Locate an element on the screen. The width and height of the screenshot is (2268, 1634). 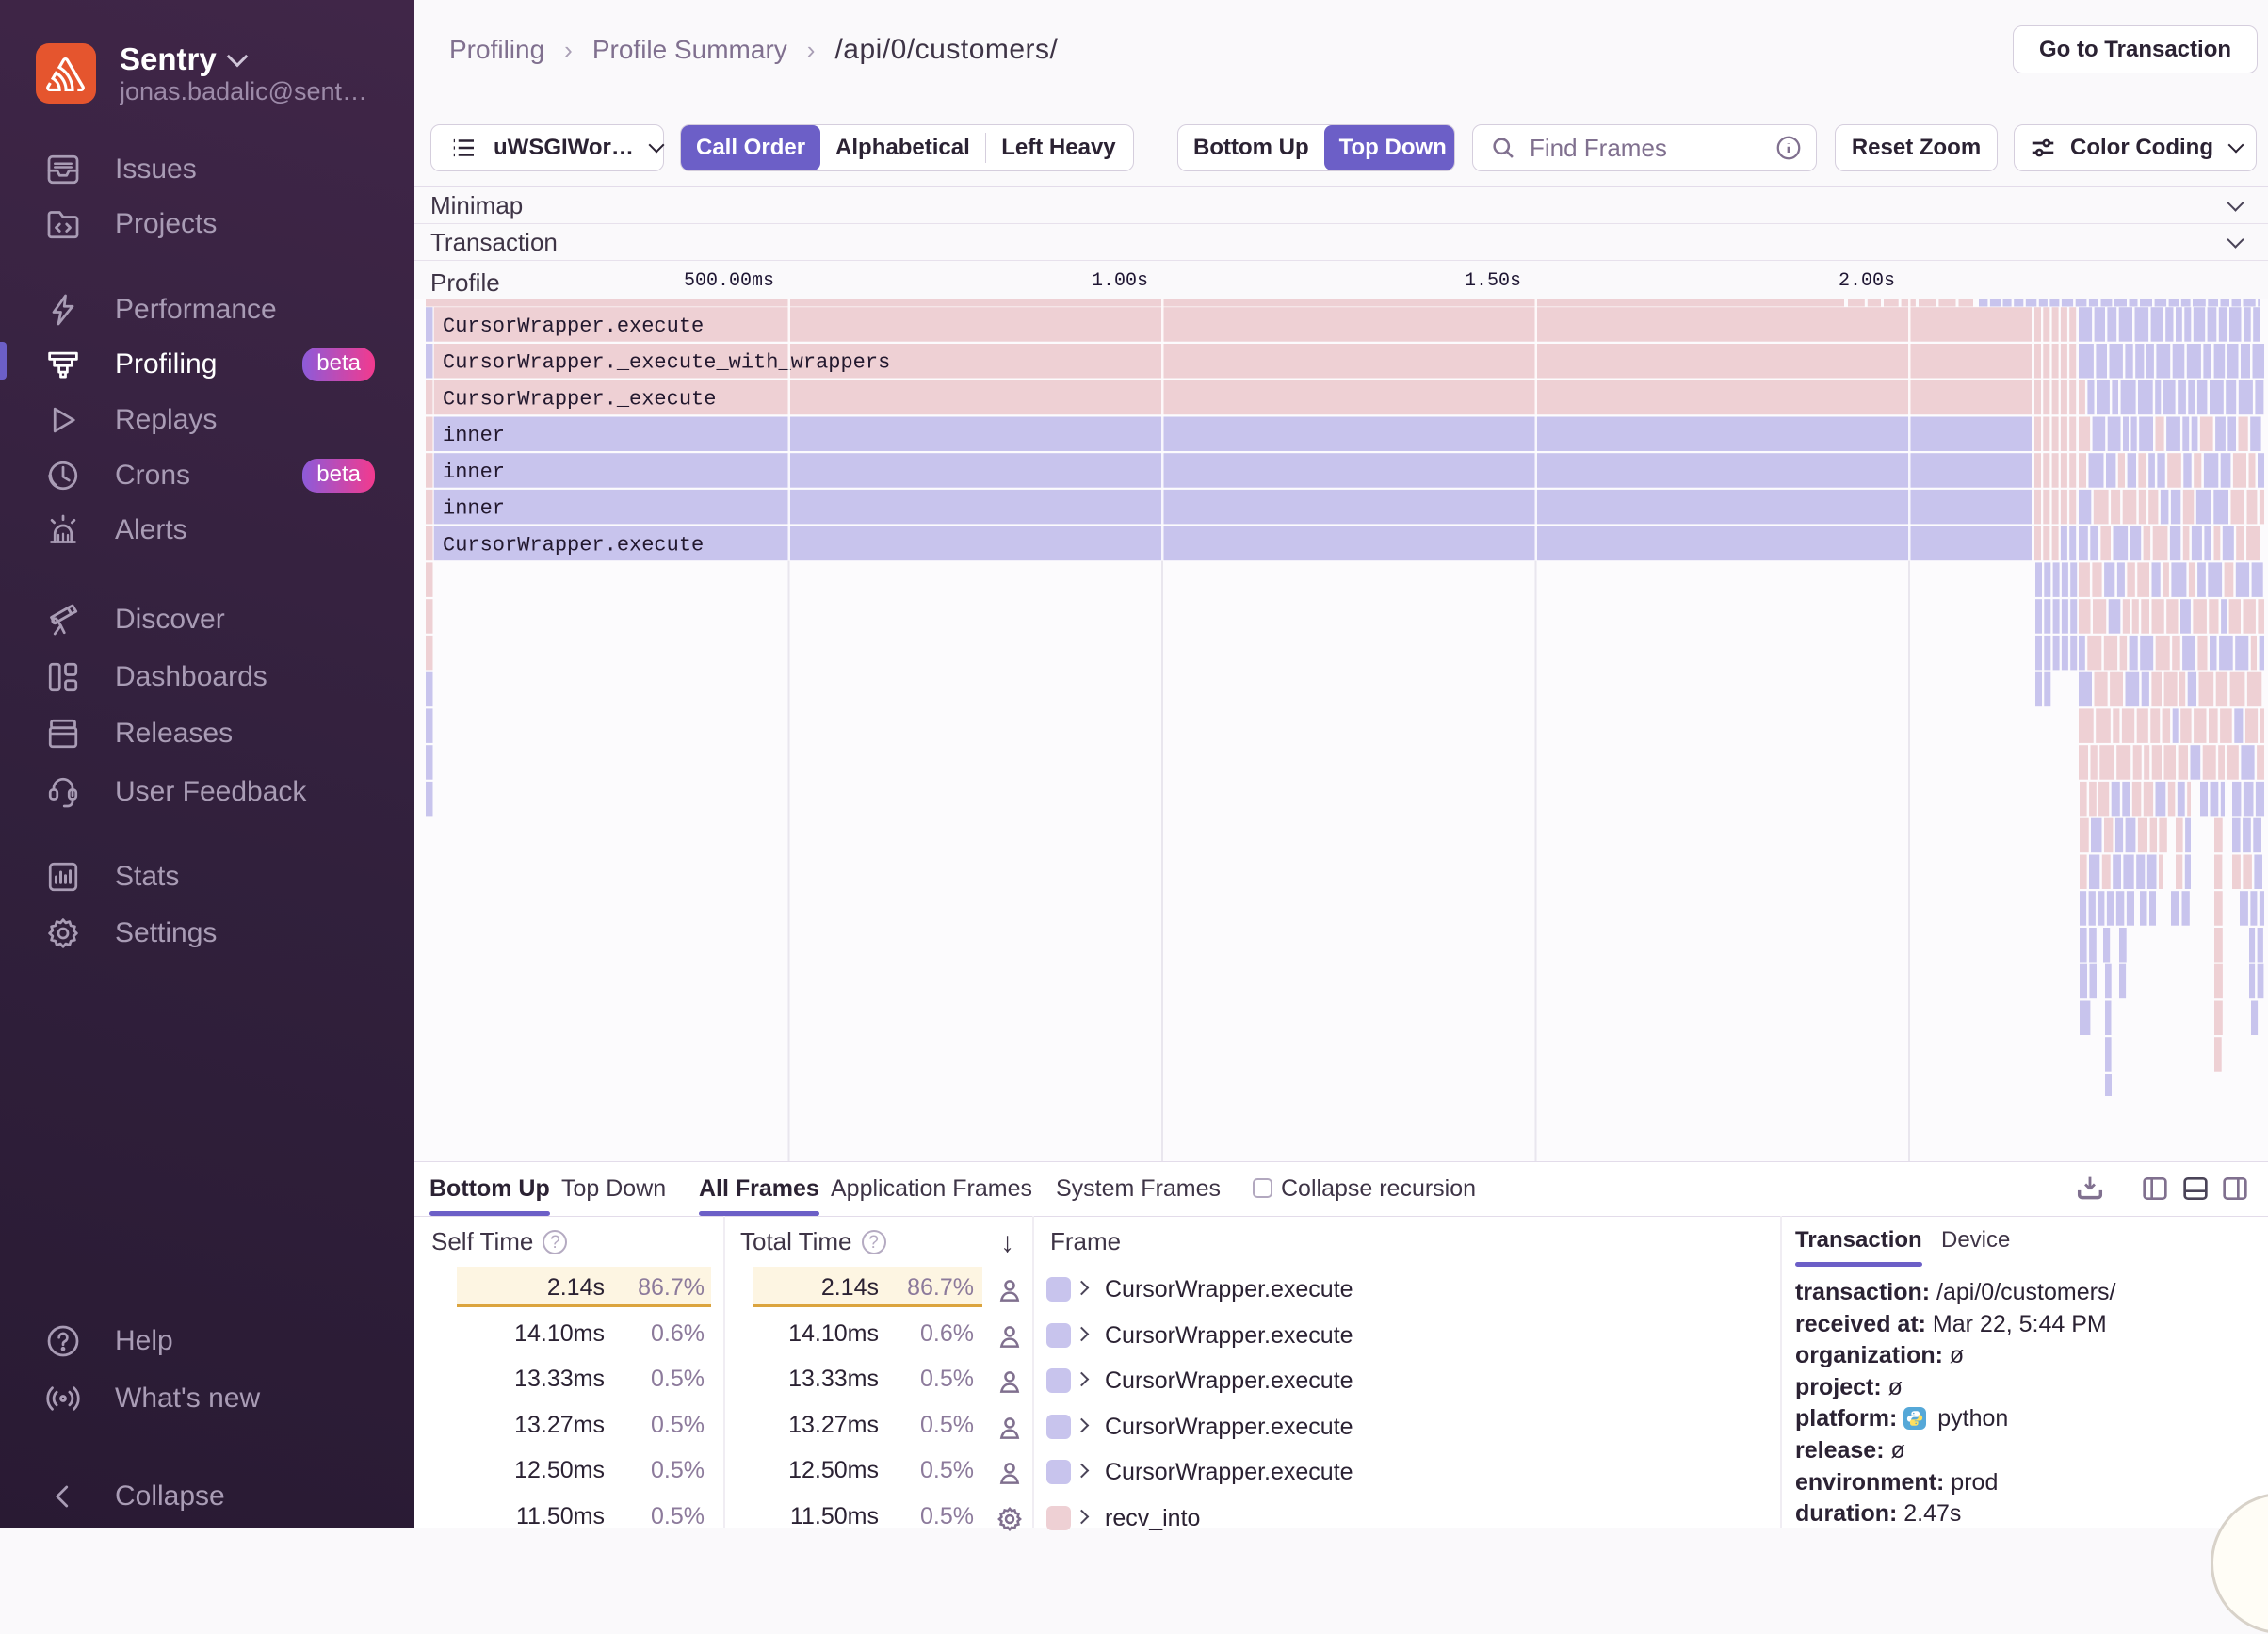
svg-text:CursorWrapper._execute_with_wr: CursorWrapper._execute_with_wrappers is located at coordinates (667, 363).